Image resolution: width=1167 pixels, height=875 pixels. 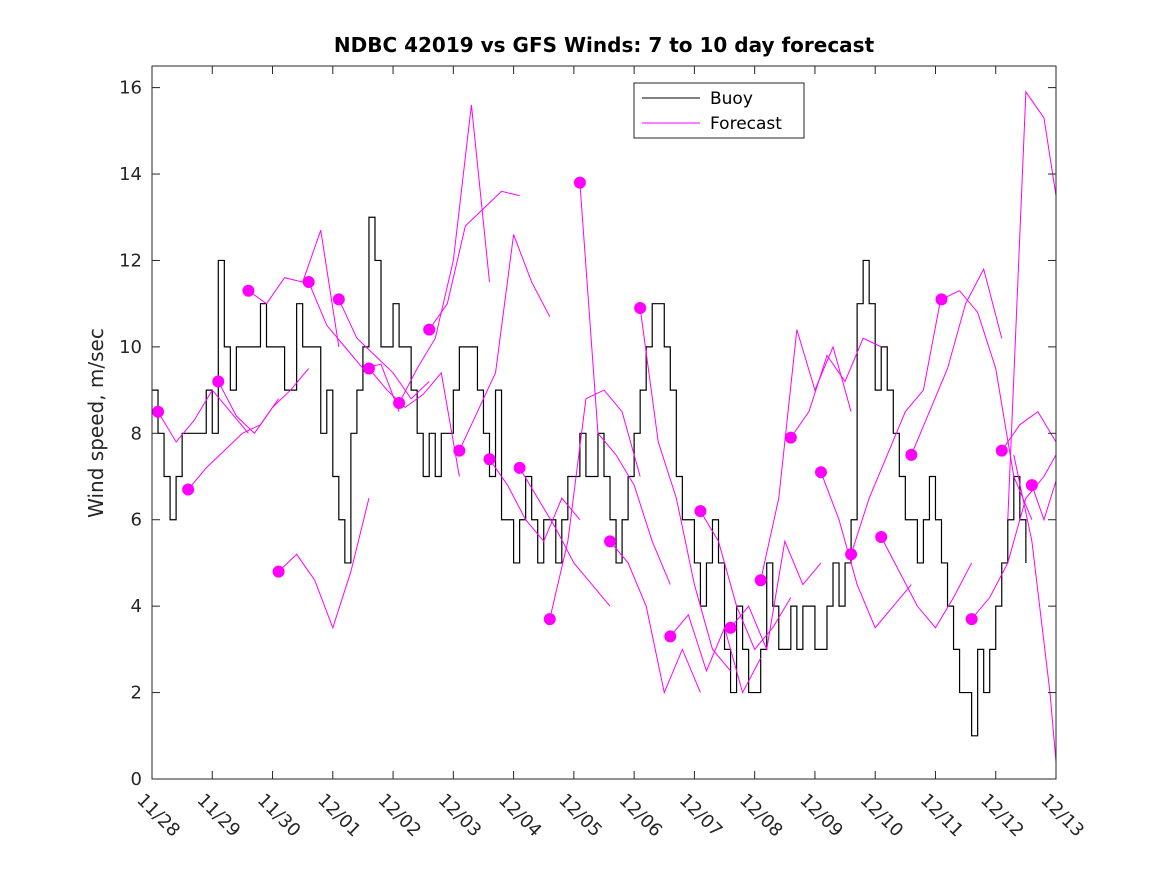 What do you see at coordinates (96, 423) in the screenshot?
I see `y-axis-label: Wind speed, m/sec` at bounding box center [96, 423].